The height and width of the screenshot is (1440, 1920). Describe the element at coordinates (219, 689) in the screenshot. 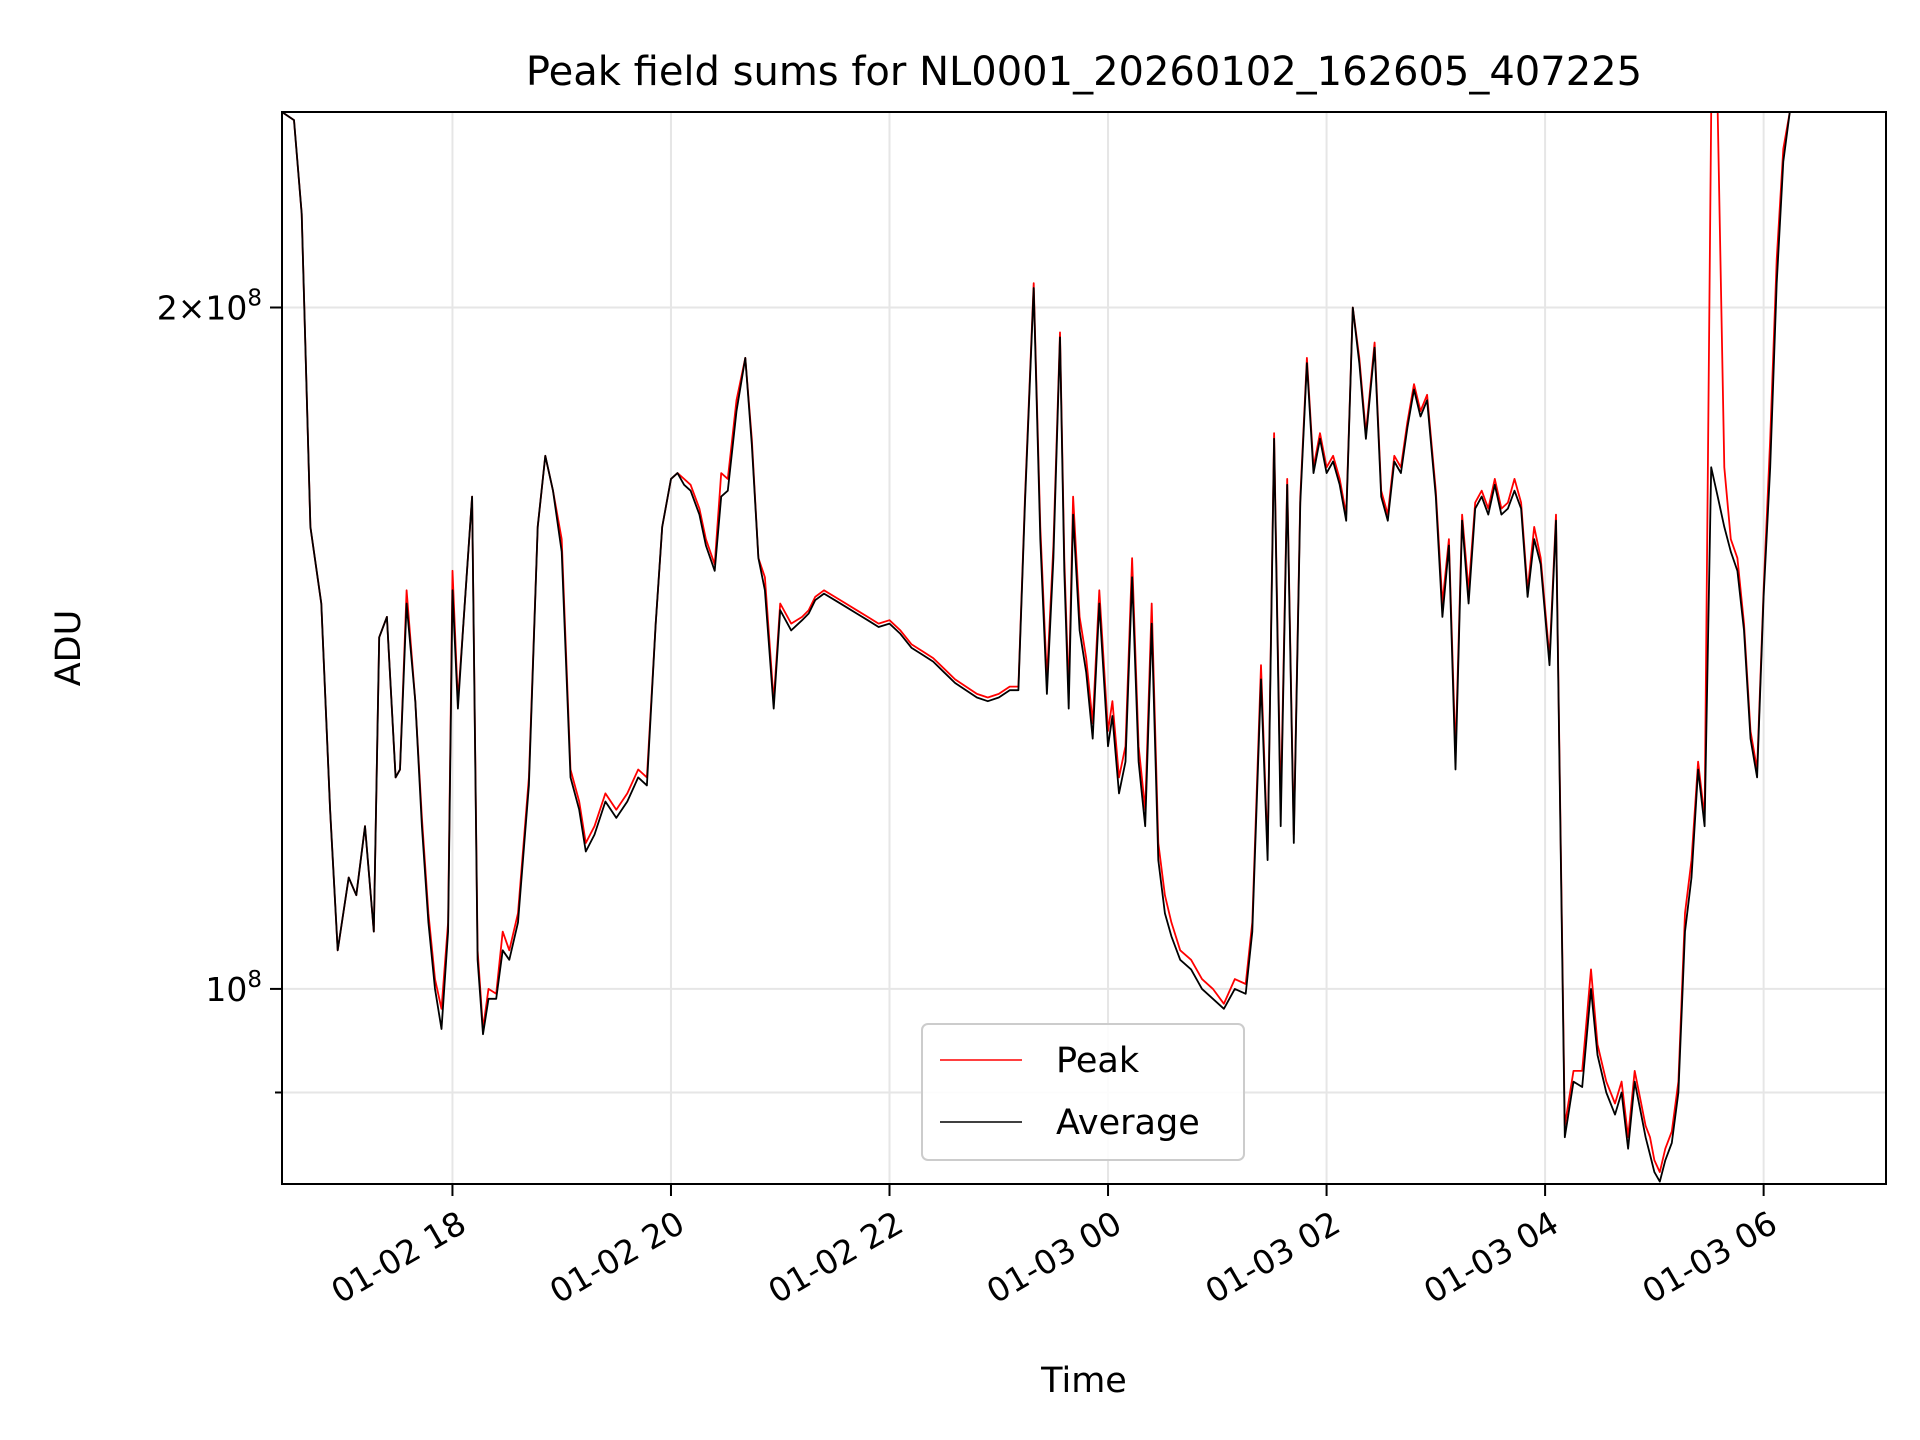

I see `y-axis: 108 2×108` at that location.